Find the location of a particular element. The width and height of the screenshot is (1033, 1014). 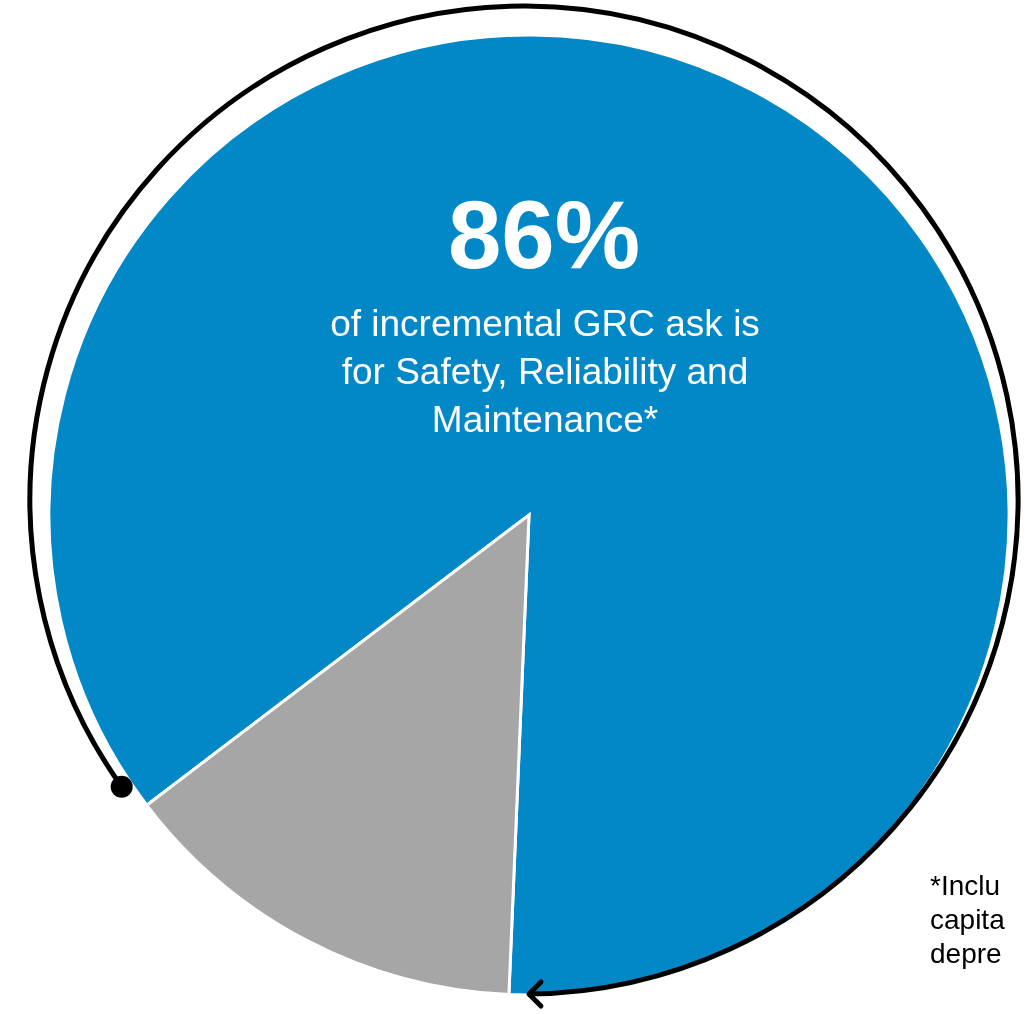

text: 86% is located at coordinates (544, 235).